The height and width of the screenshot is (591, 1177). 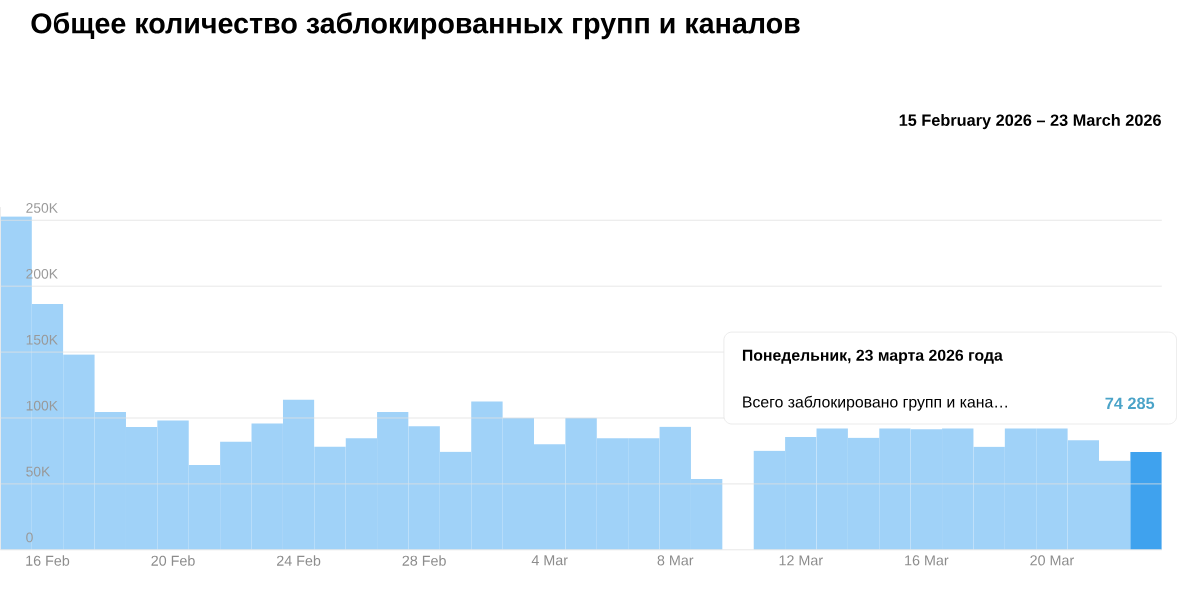 I want to click on data-label: 74 285, so click(x=1130, y=403).